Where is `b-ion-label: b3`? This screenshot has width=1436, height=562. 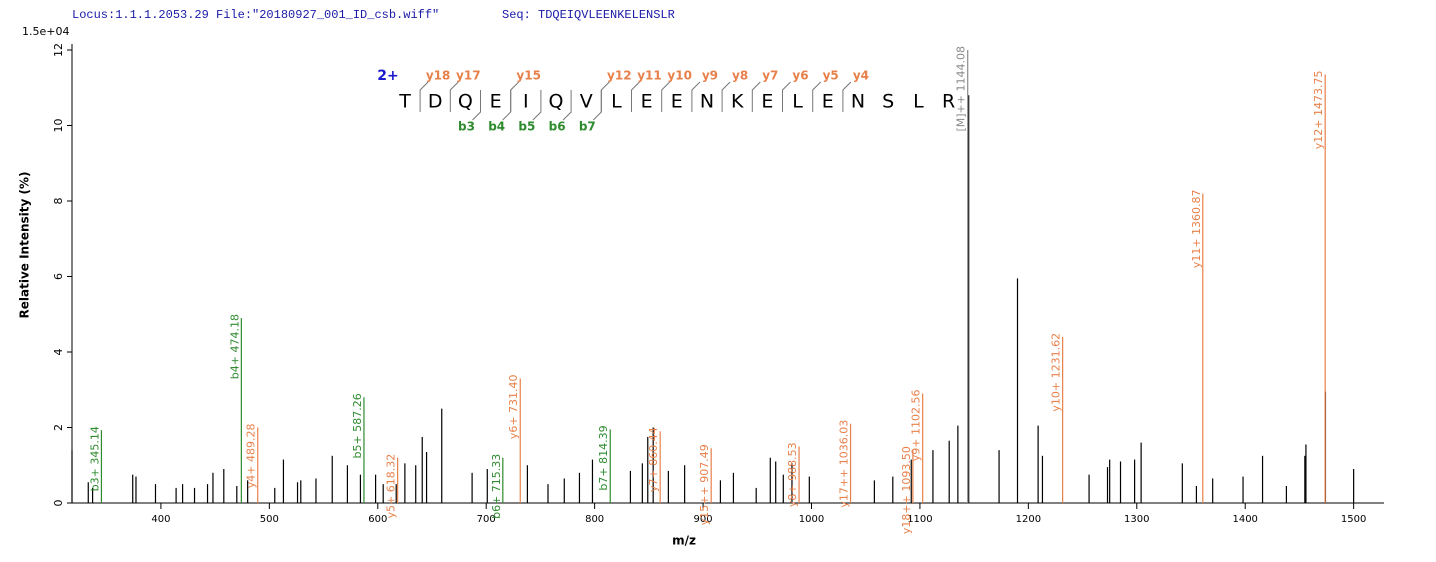 b-ion-label: b3 is located at coordinates (466, 127).